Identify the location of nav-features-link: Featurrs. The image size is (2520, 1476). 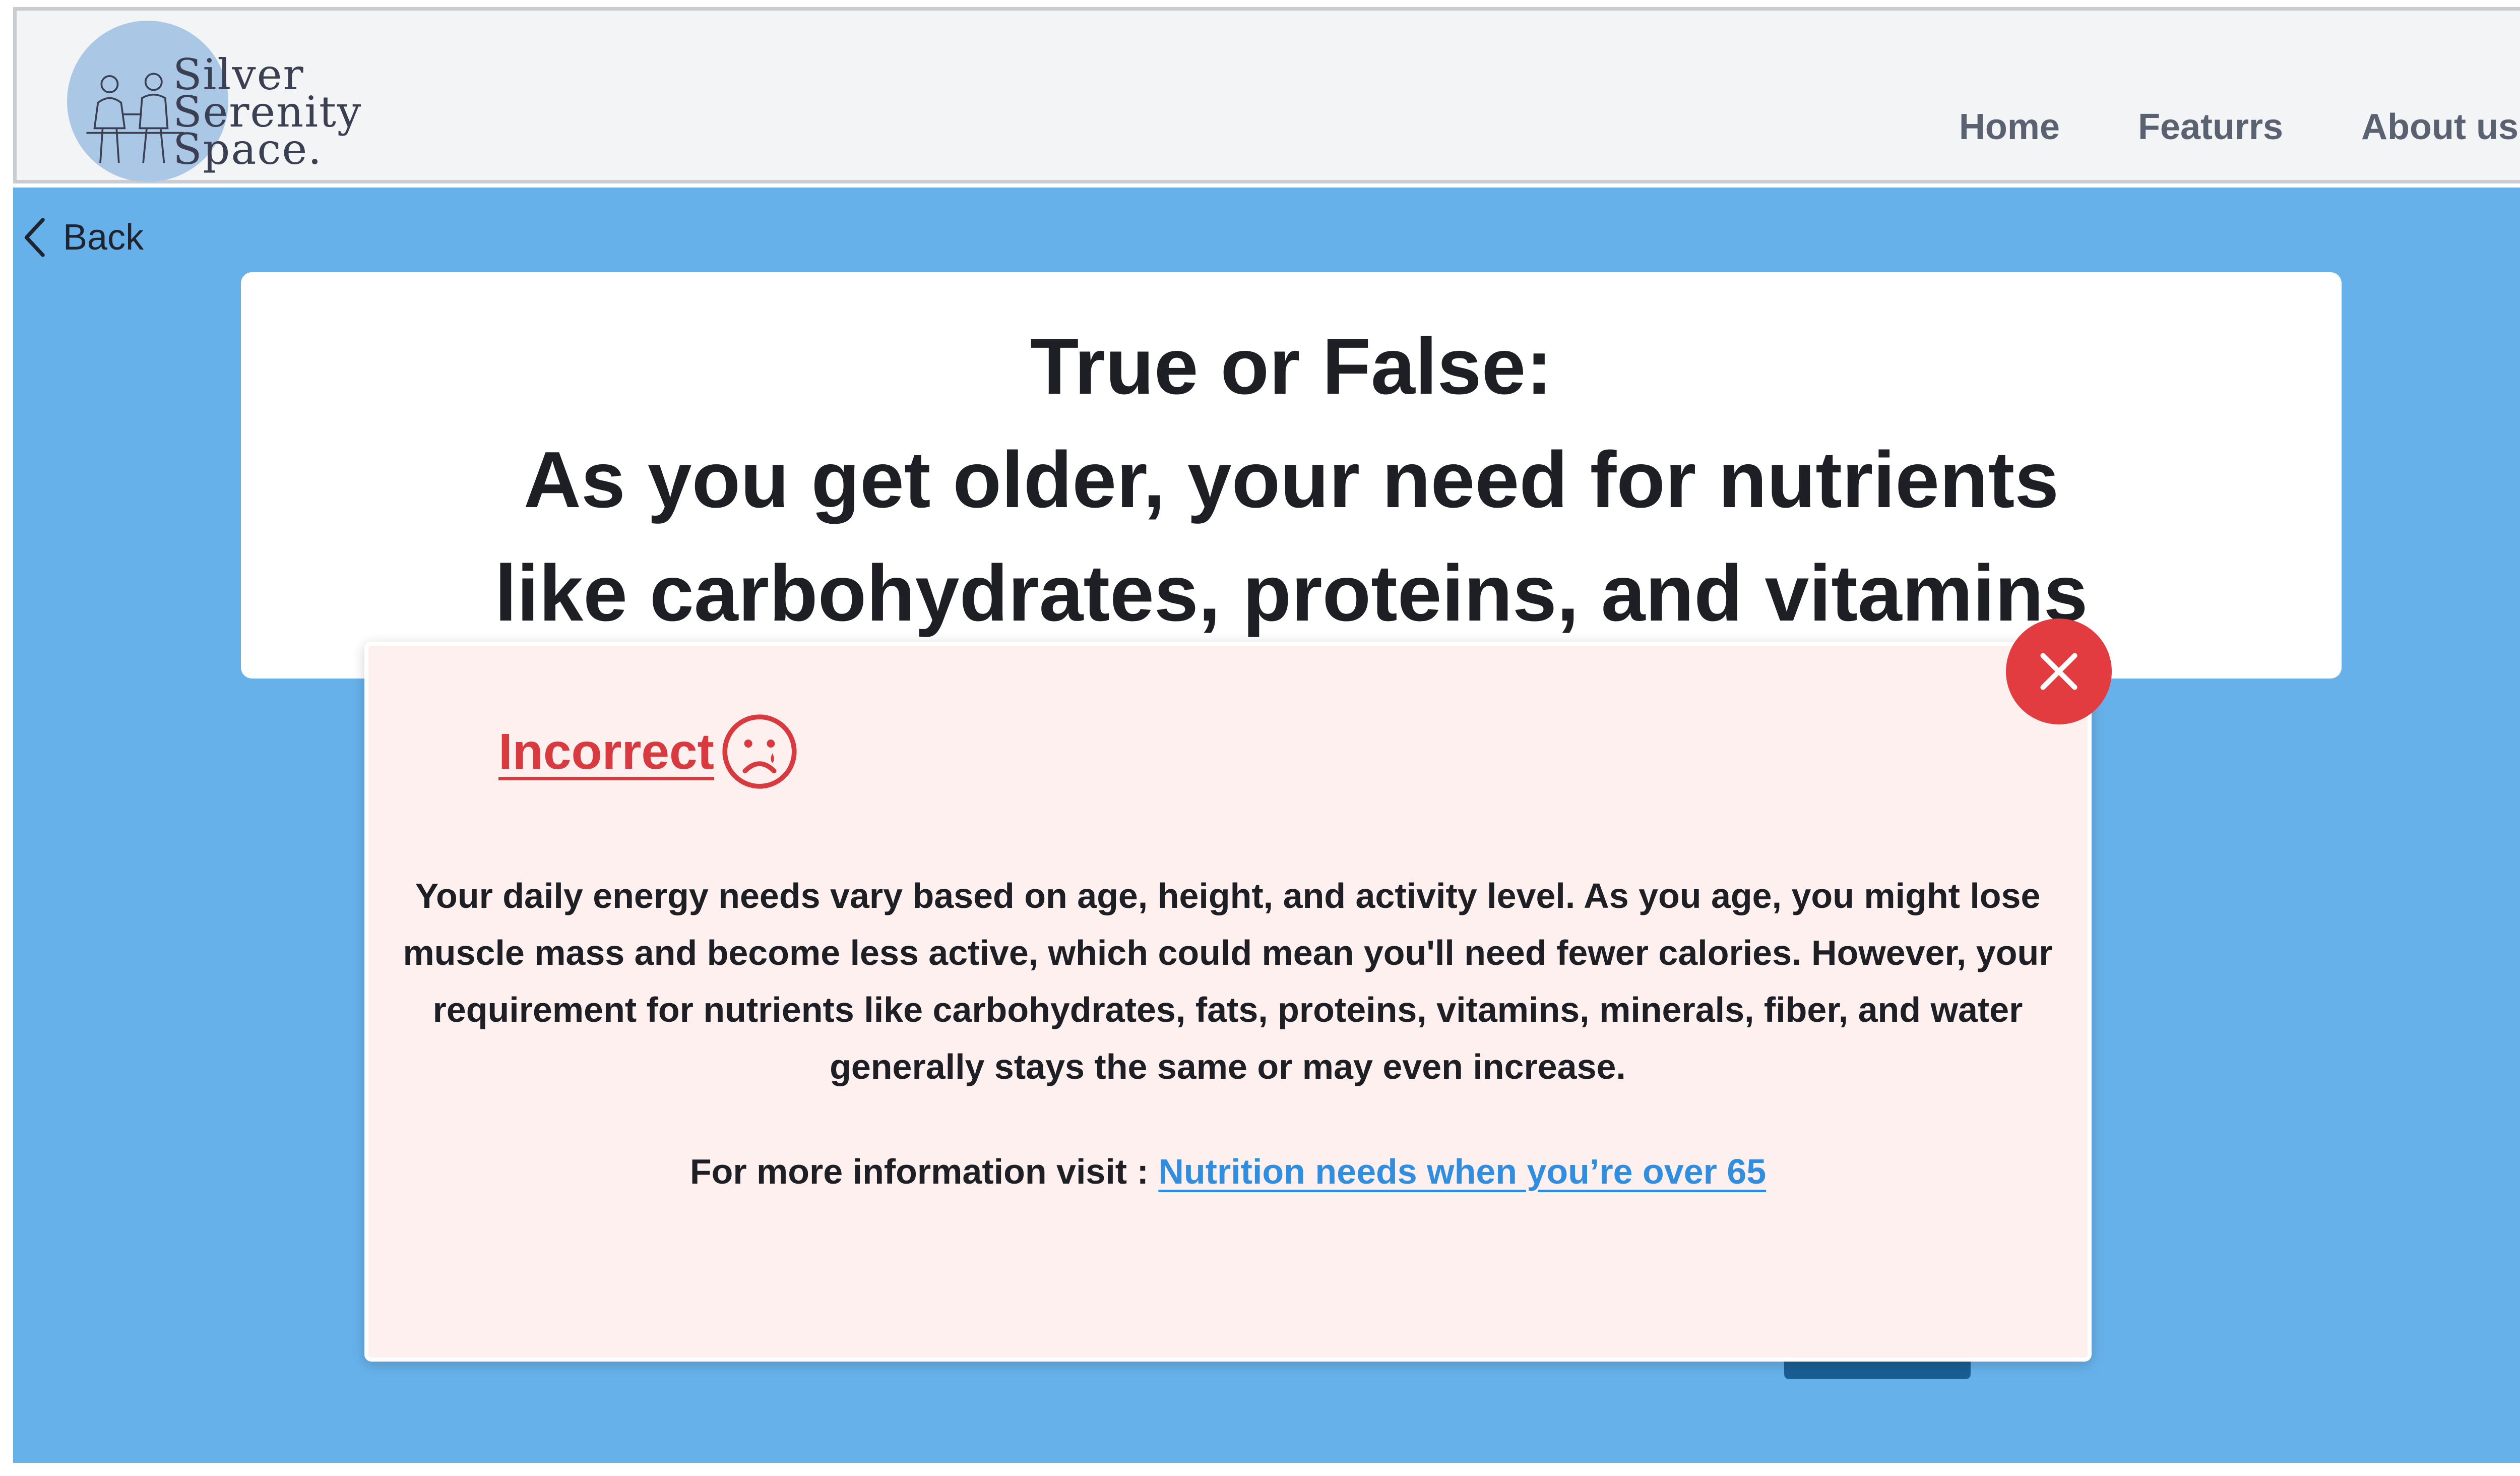
(2210, 127).